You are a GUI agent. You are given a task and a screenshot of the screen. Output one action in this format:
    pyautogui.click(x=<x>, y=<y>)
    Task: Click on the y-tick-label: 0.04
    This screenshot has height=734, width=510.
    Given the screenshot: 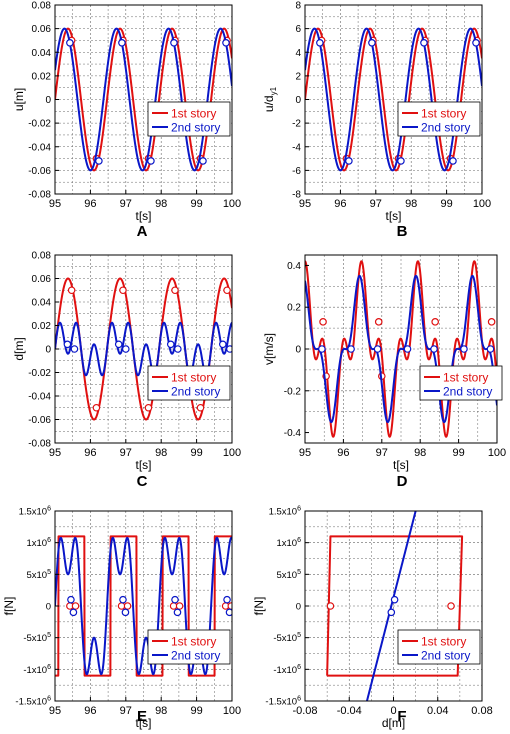 What is the action you would take?
    pyautogui.click(x=42, y=303)
    